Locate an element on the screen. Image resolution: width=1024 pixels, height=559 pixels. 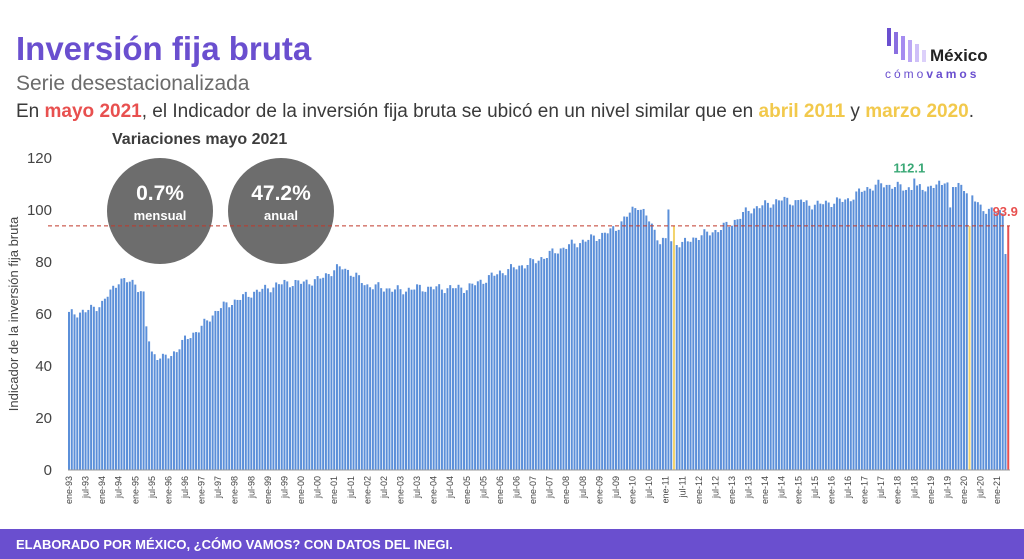
x-tick-label: jul-08 is located at coordinates (583, 487).